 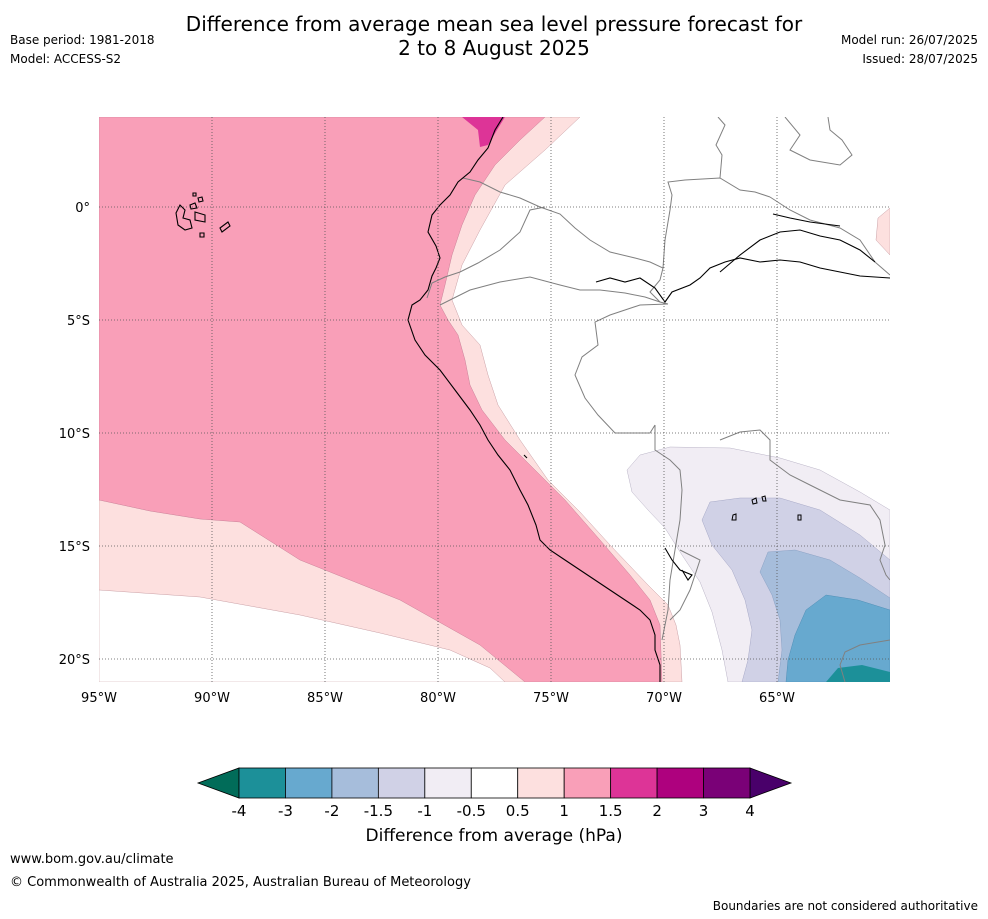 What do you see at coordinates (424, 811) in the screenshot?
I see `colorbar-label: -1` at bounding box center [424, 811].